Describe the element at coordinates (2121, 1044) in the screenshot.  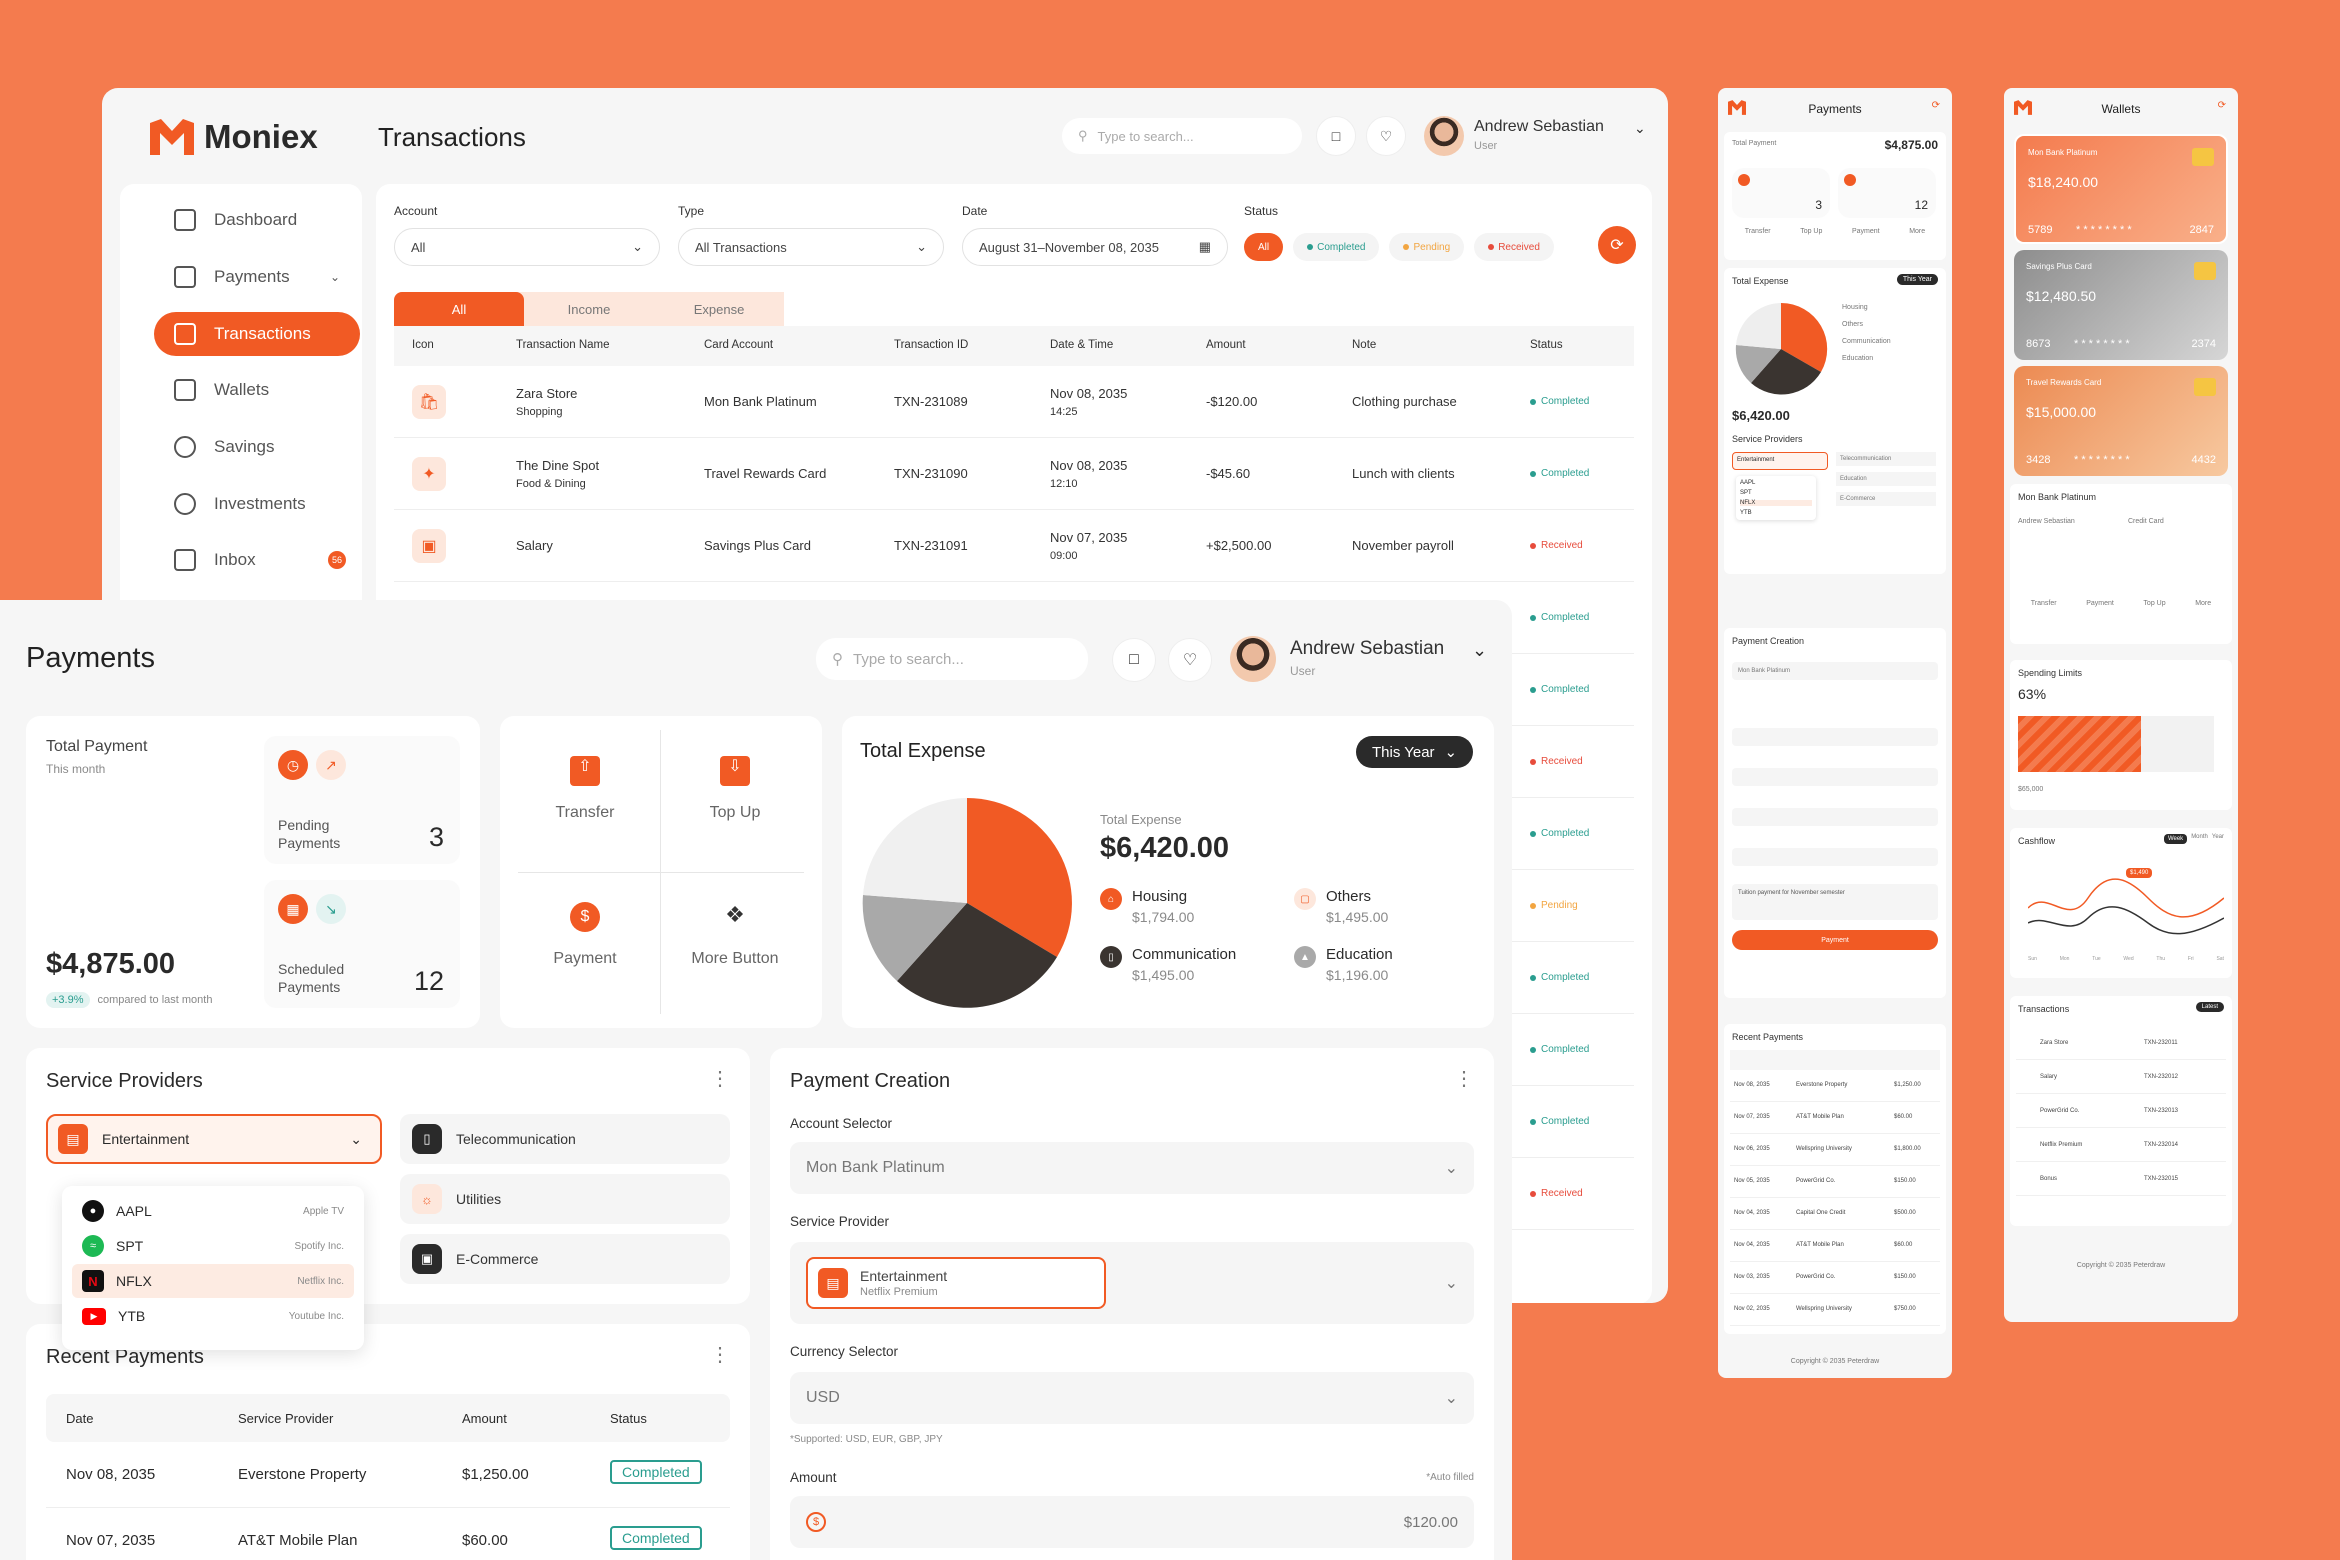
I see `table-row: Zara Store TXN-232011` at that location.